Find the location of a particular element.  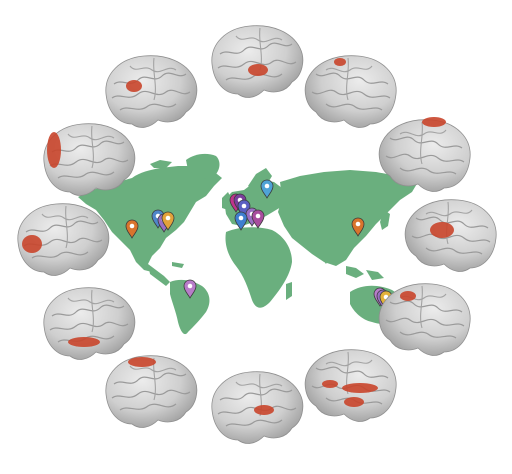

brain-right is located at coordinates (450, 236).